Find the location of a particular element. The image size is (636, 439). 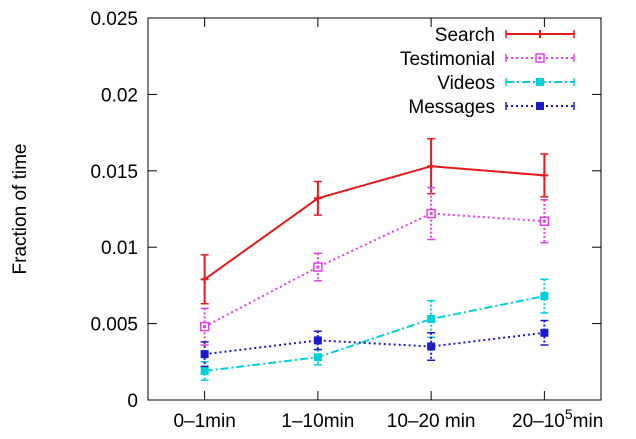

legend-label-testimonial: Testimonial is located at coordinates (447, 59).